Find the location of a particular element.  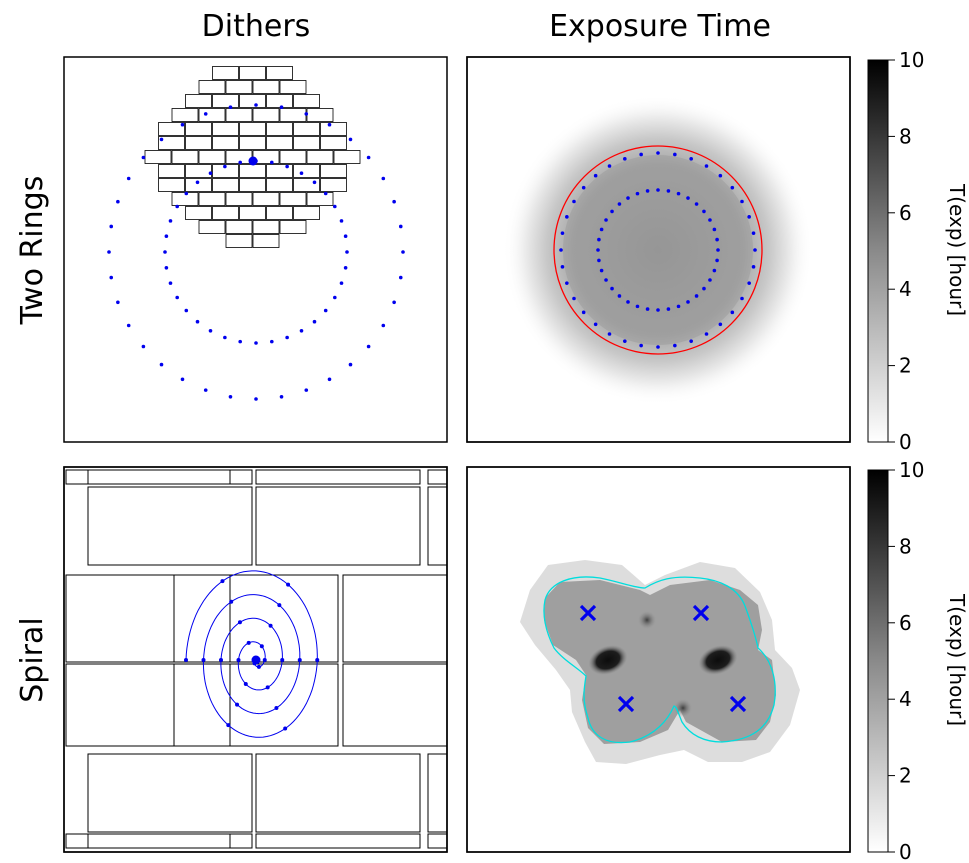

spiral-points is located at coordinates (252, 655).